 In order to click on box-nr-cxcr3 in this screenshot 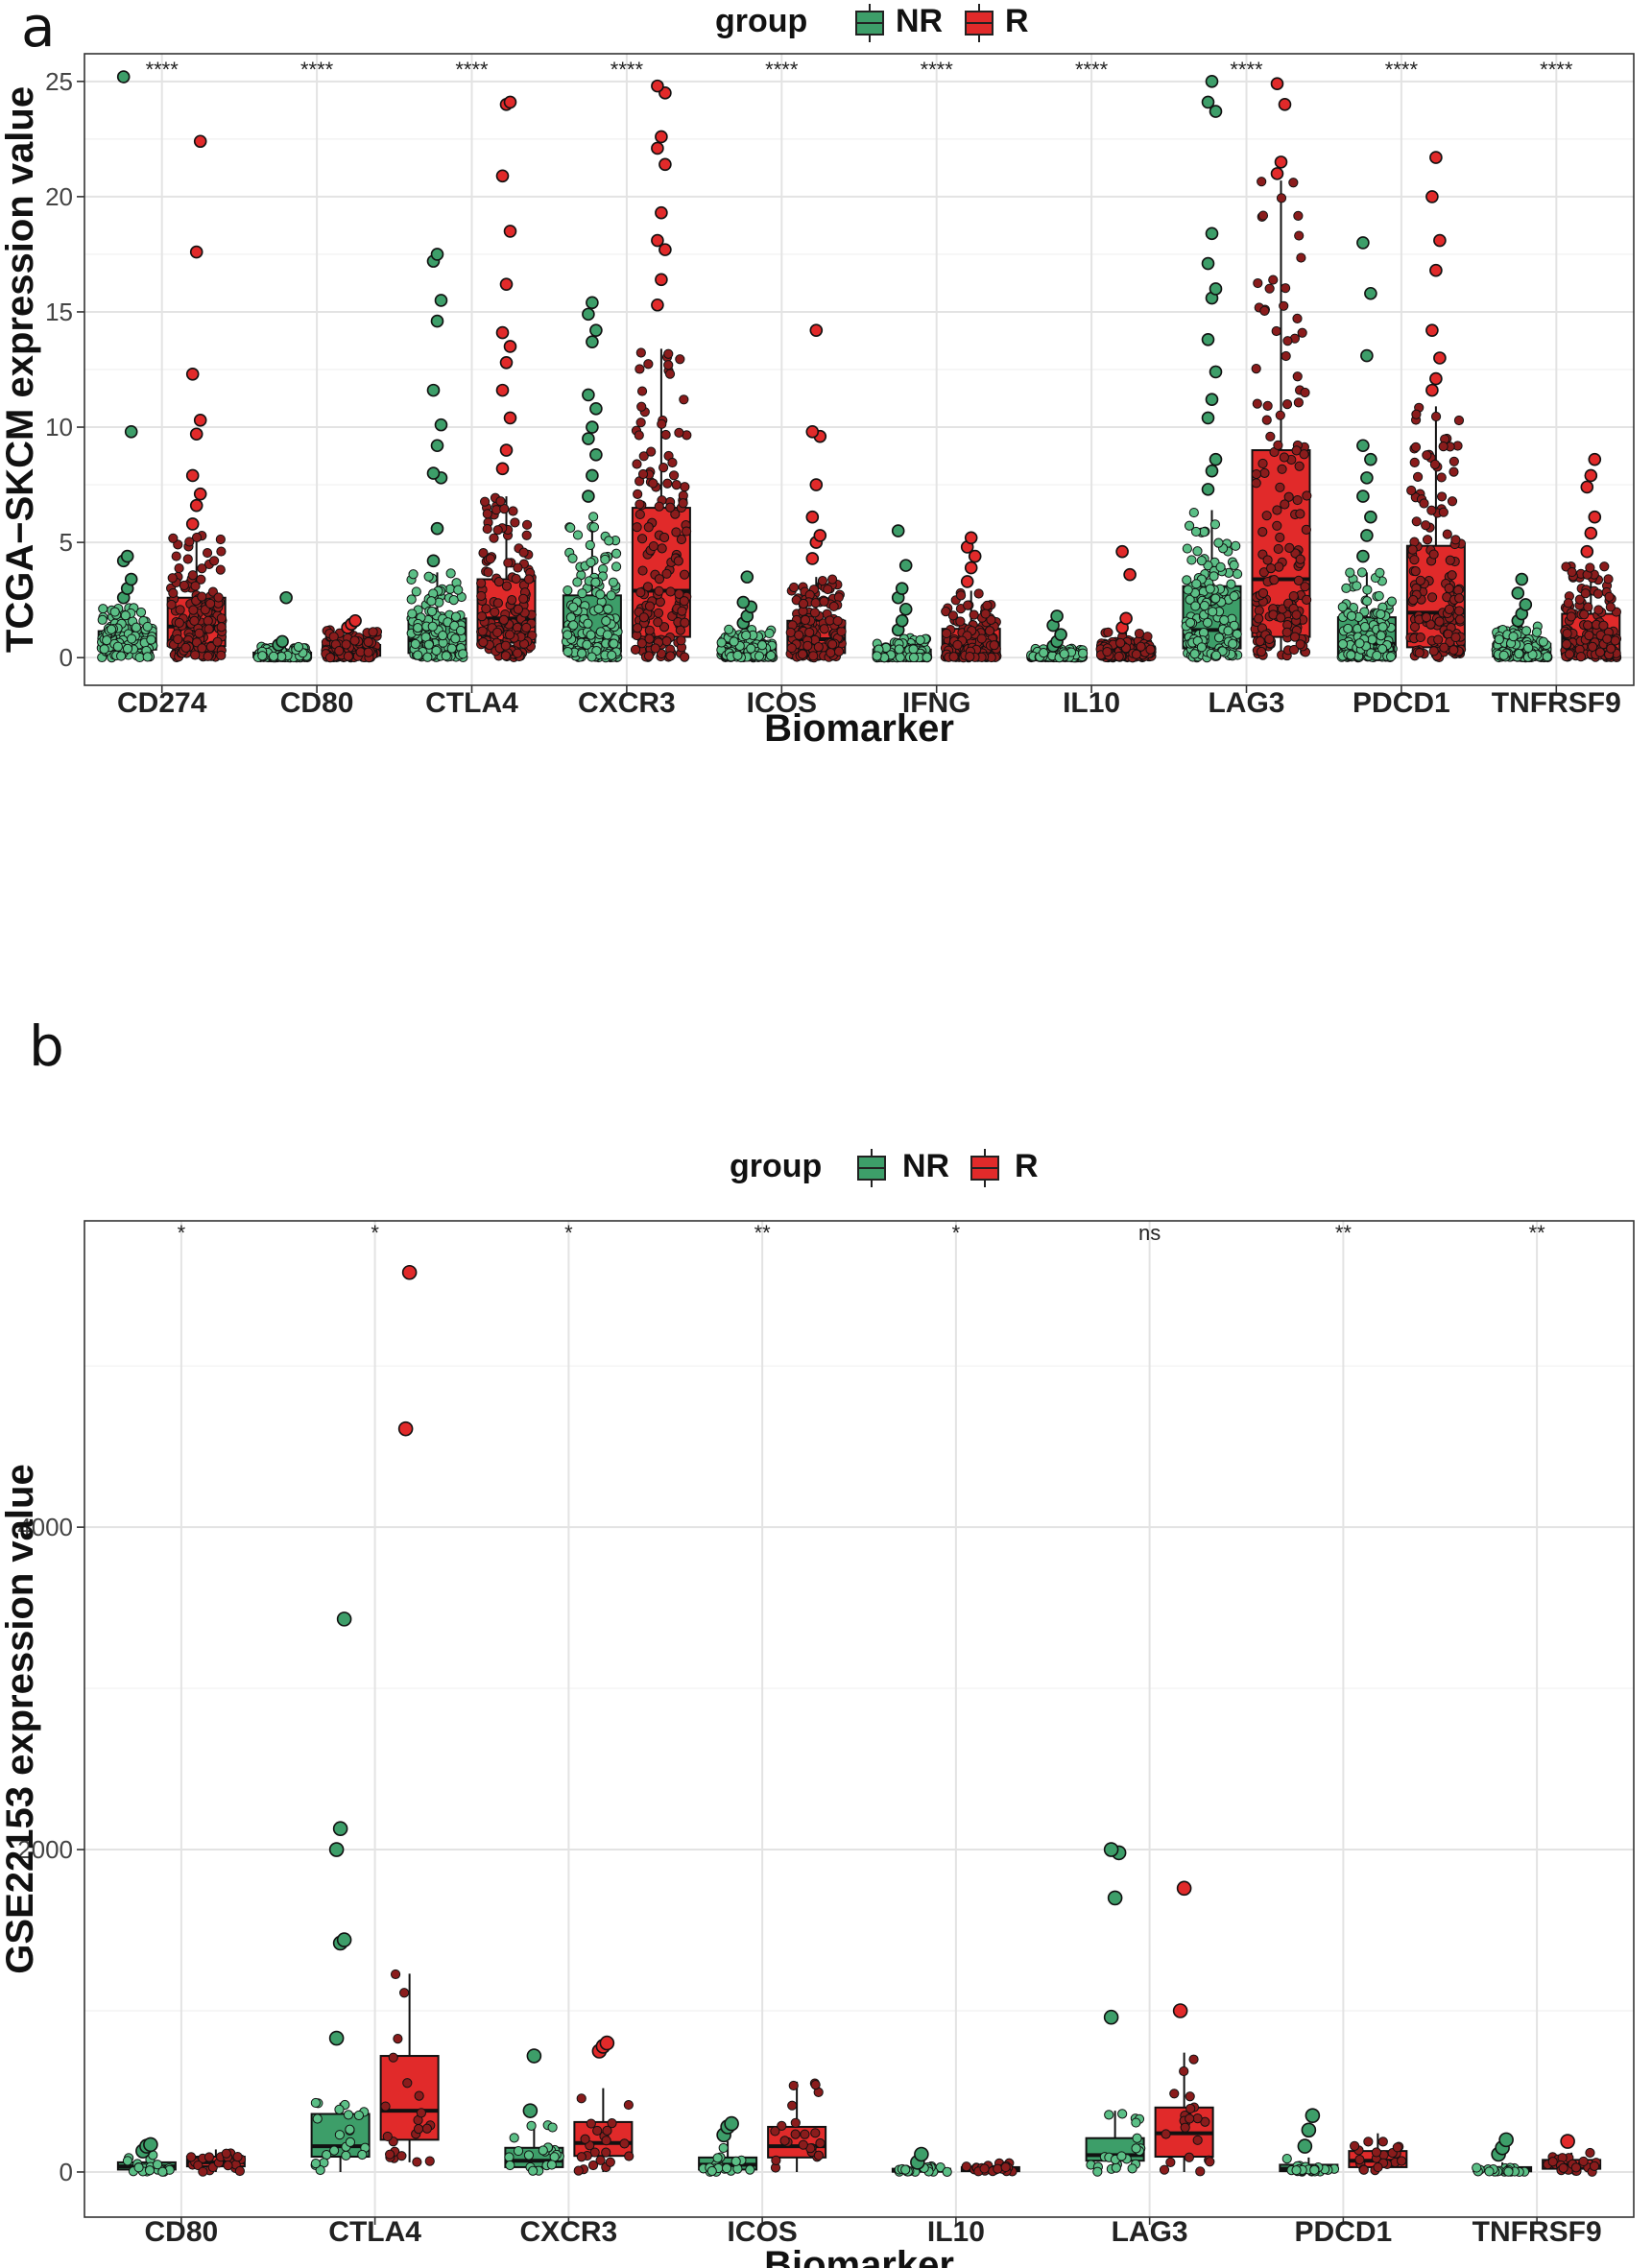, I will do `click(592, 479)`.